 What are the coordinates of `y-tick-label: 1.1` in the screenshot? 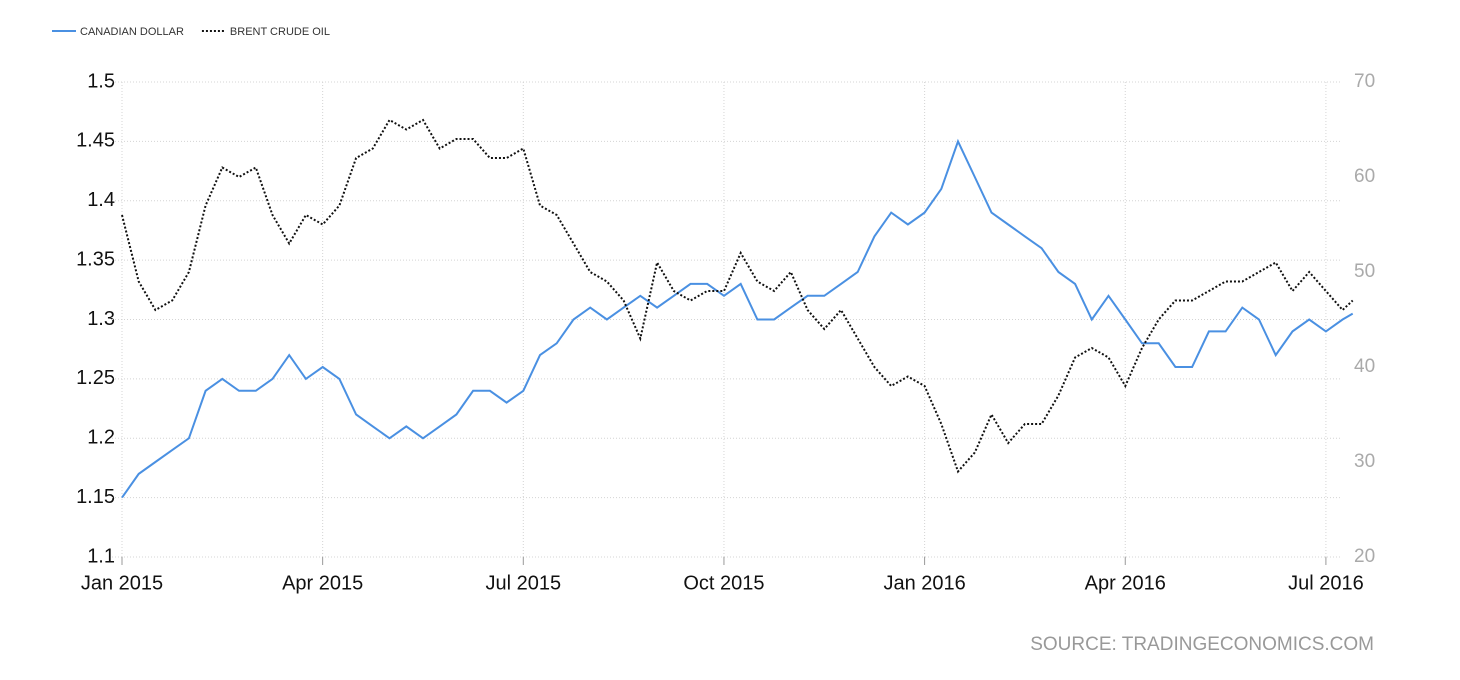 It's located at (101, 556).